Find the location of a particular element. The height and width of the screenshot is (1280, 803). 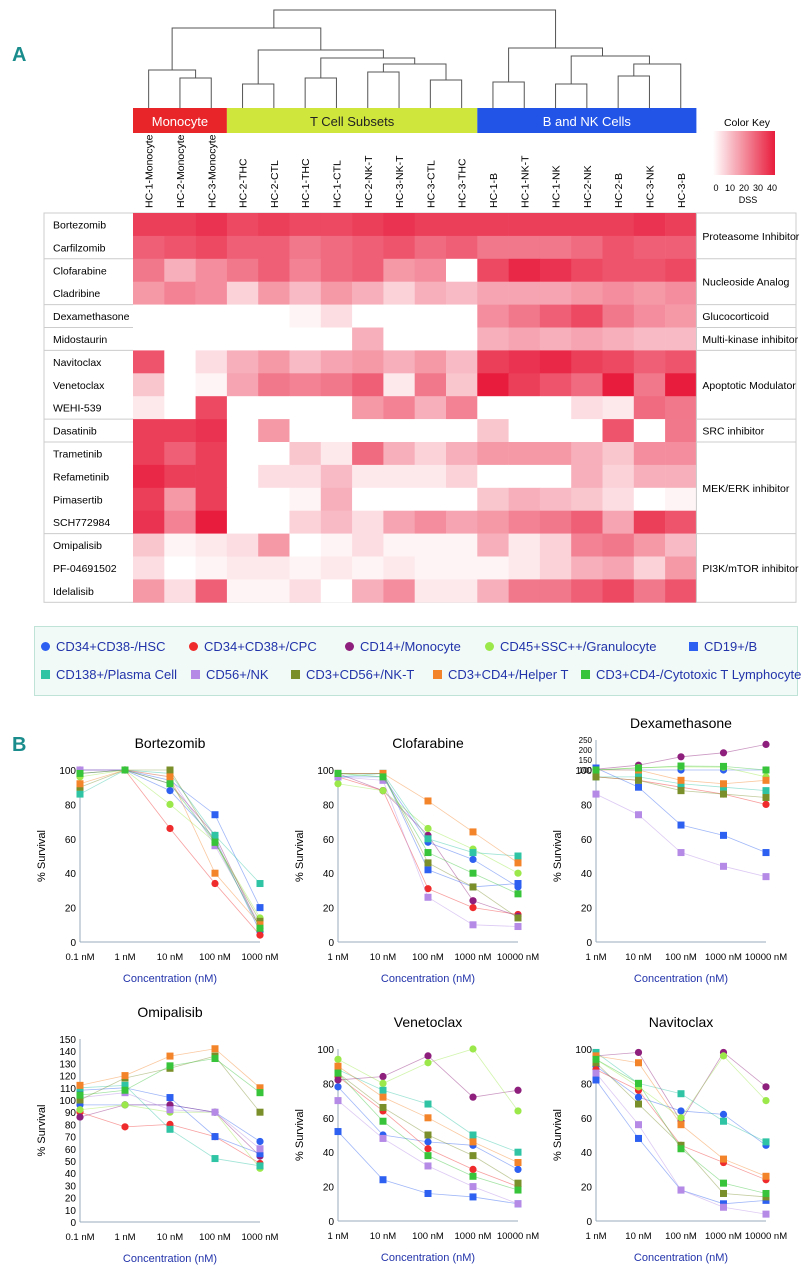

column-label: HC-2-CTL is located at coordinates (275, 184).